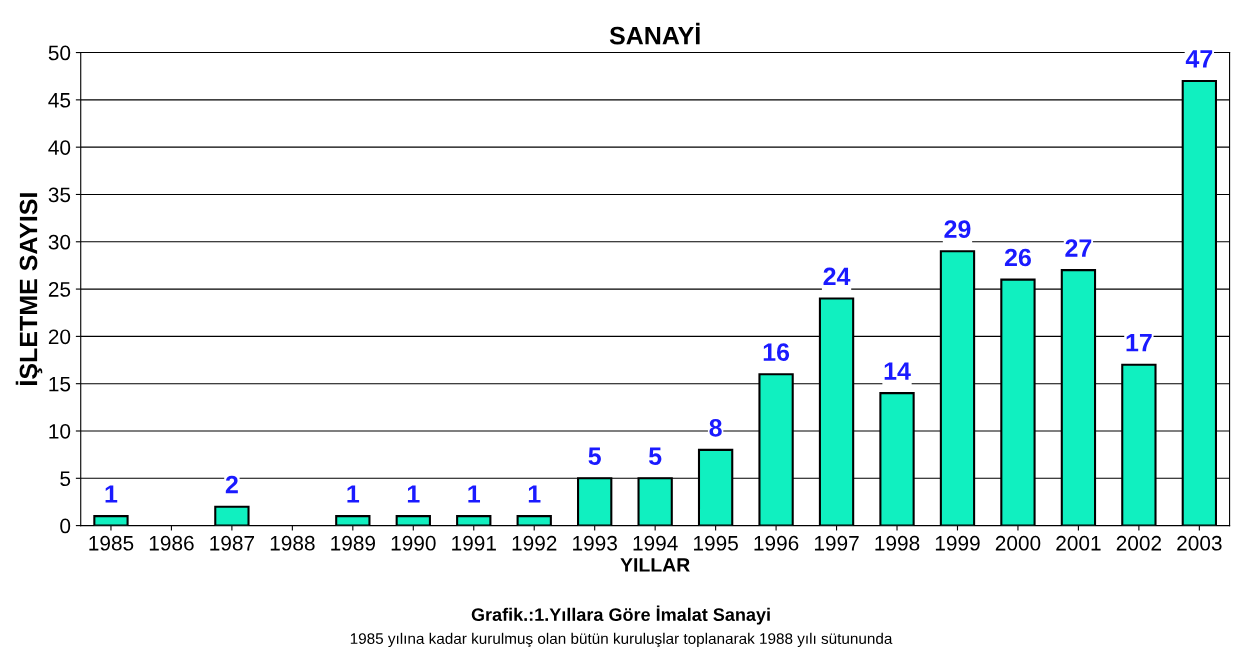 This screenshot has height=657, width=1242. Describe the element at coordinates (65, 526) in the screenshot. I see `y-tick-label: 0` at that location.